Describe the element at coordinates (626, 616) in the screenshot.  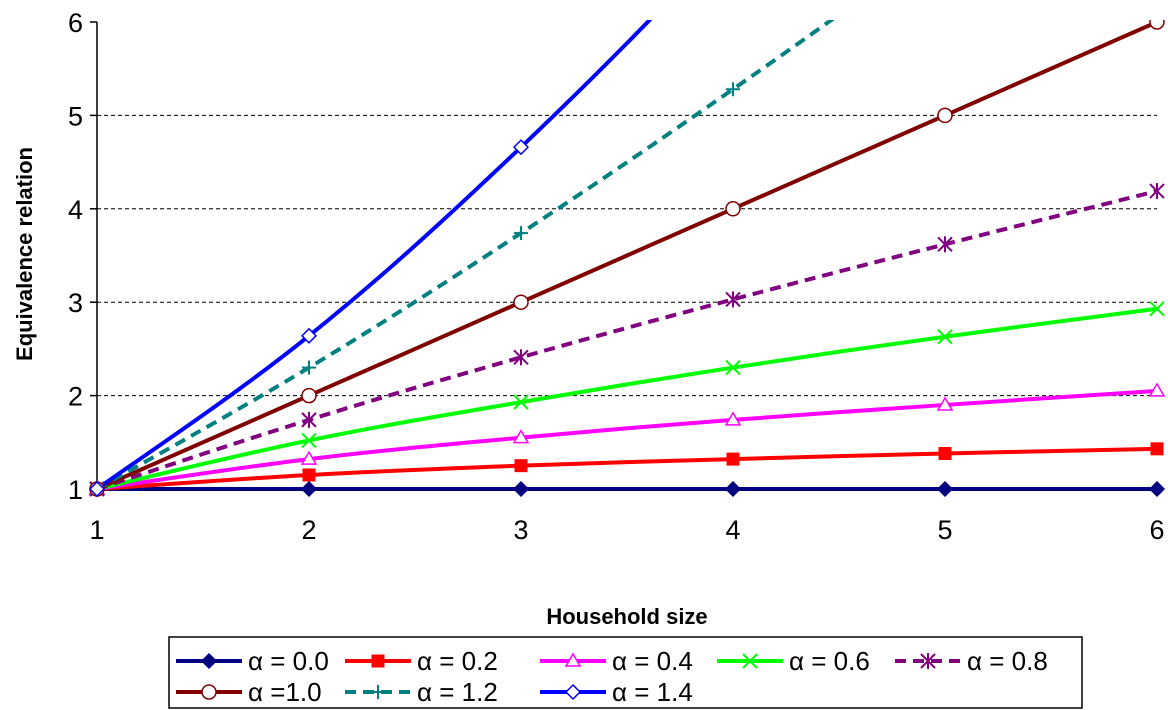
I see `x-axis-title: Household size` at that location.